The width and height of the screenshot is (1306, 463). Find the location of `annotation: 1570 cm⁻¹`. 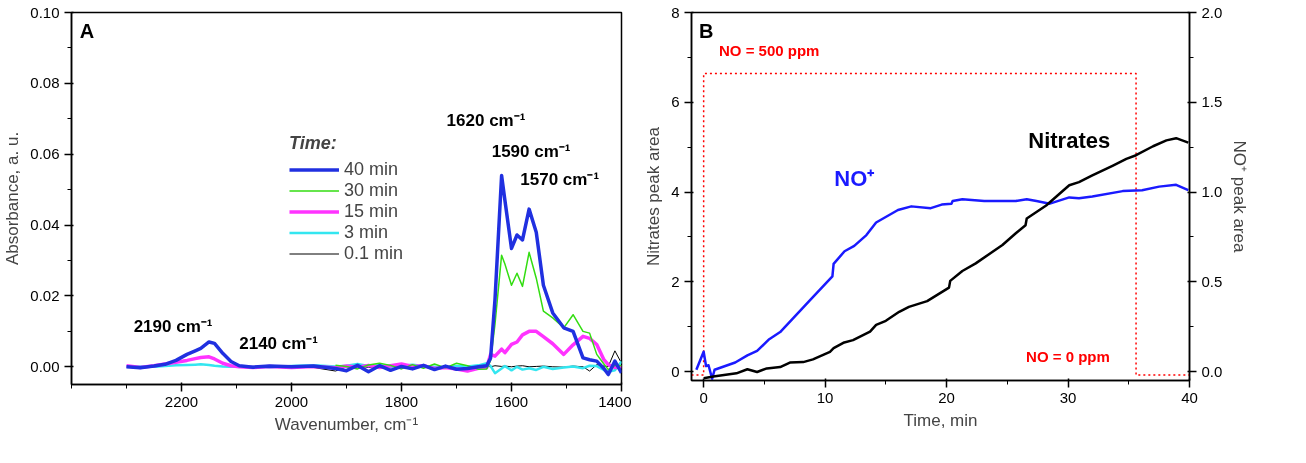

annotation: 1570 cm⁻¹ is located at coordinates (560, 180).